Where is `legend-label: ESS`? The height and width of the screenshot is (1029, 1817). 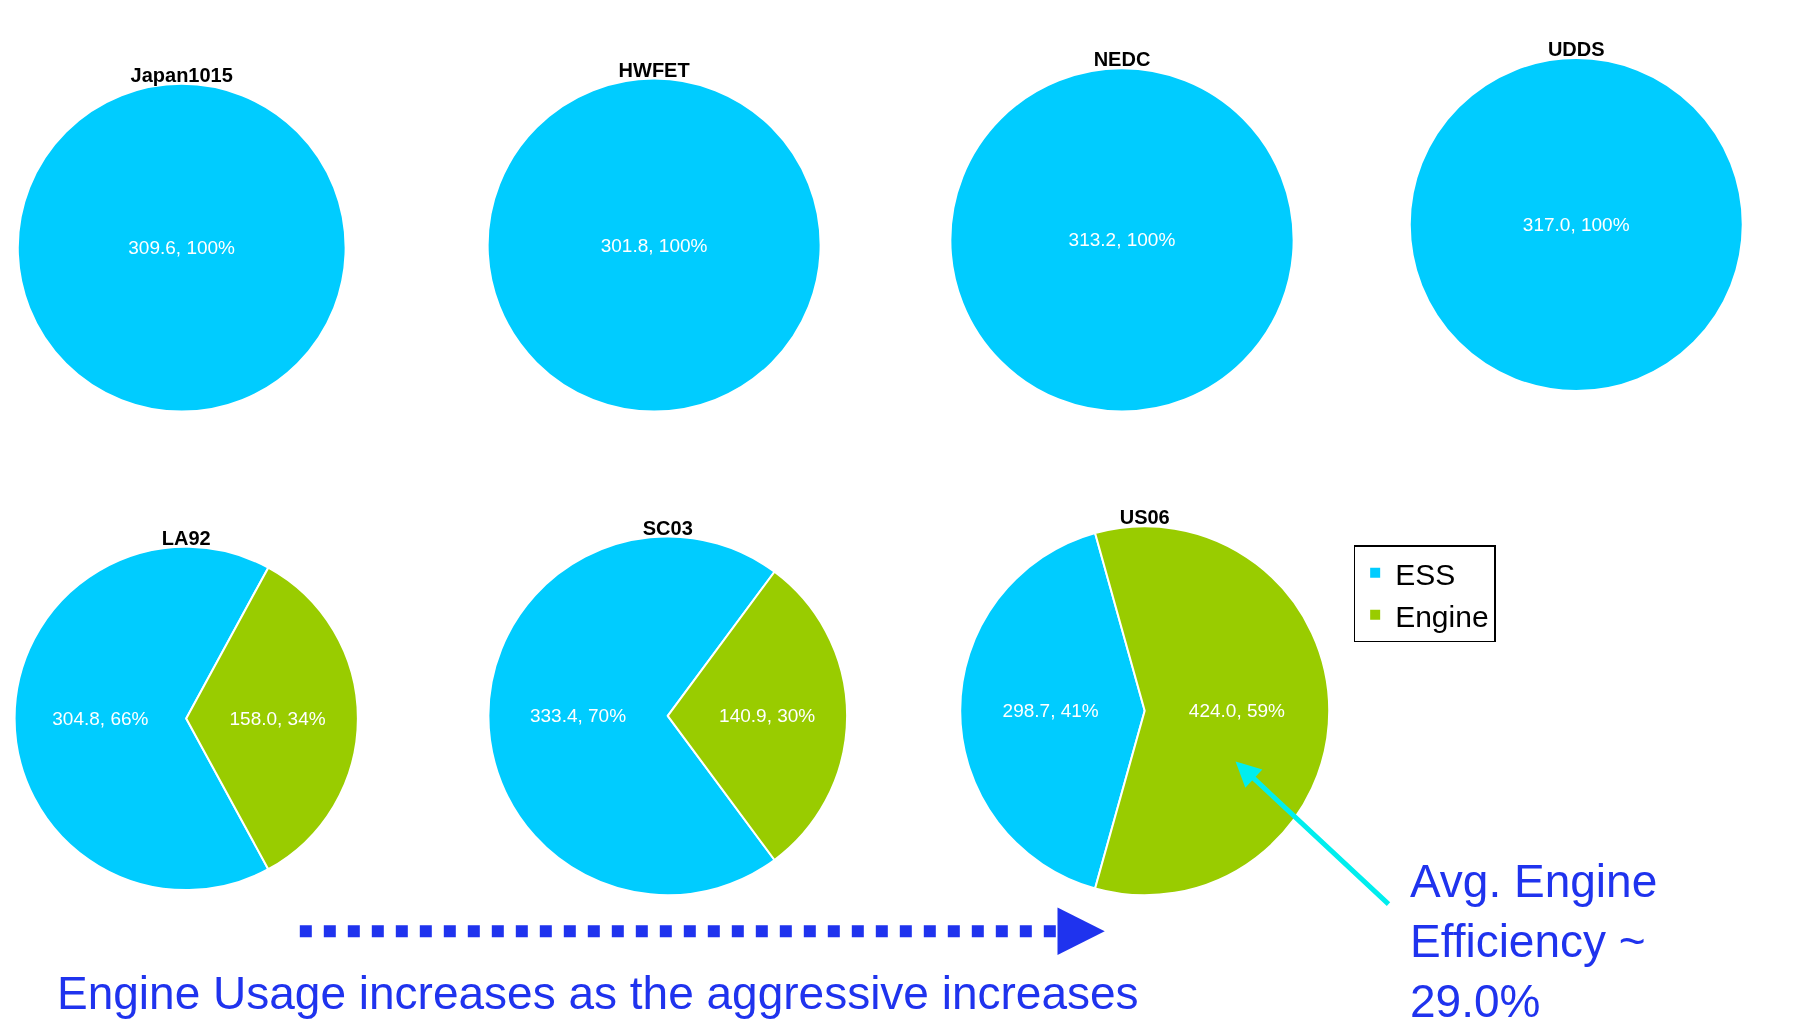 legend-label: ESS is located at coordinates (1425, 574).